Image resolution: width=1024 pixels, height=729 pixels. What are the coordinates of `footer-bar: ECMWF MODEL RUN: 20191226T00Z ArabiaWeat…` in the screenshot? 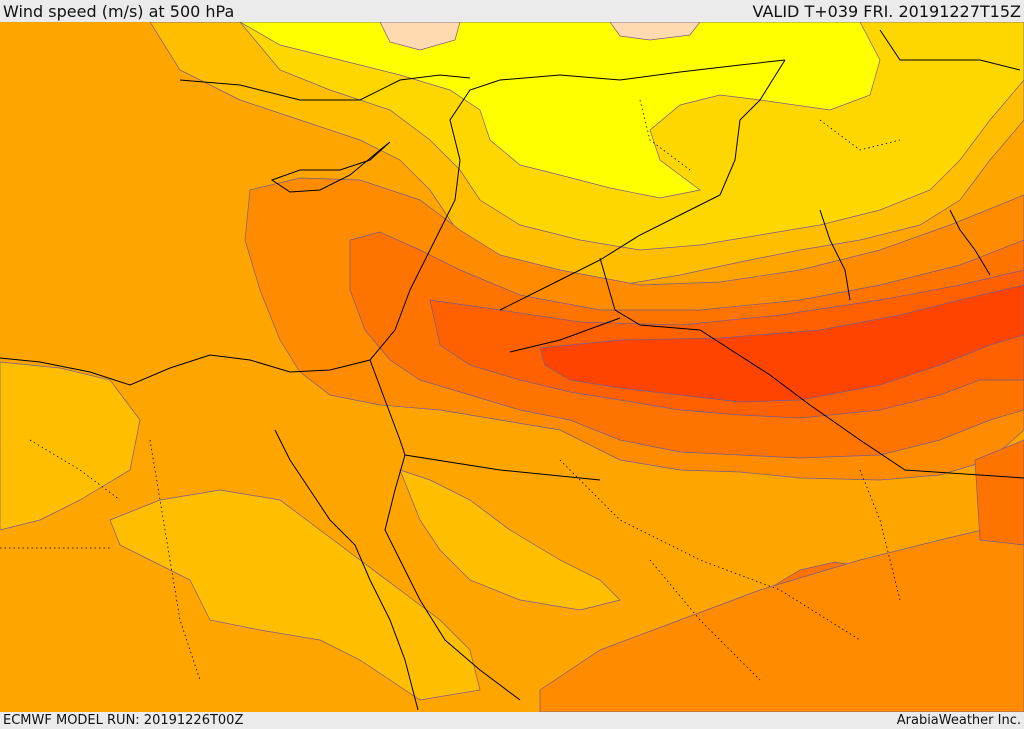 It's located at (512, 720).